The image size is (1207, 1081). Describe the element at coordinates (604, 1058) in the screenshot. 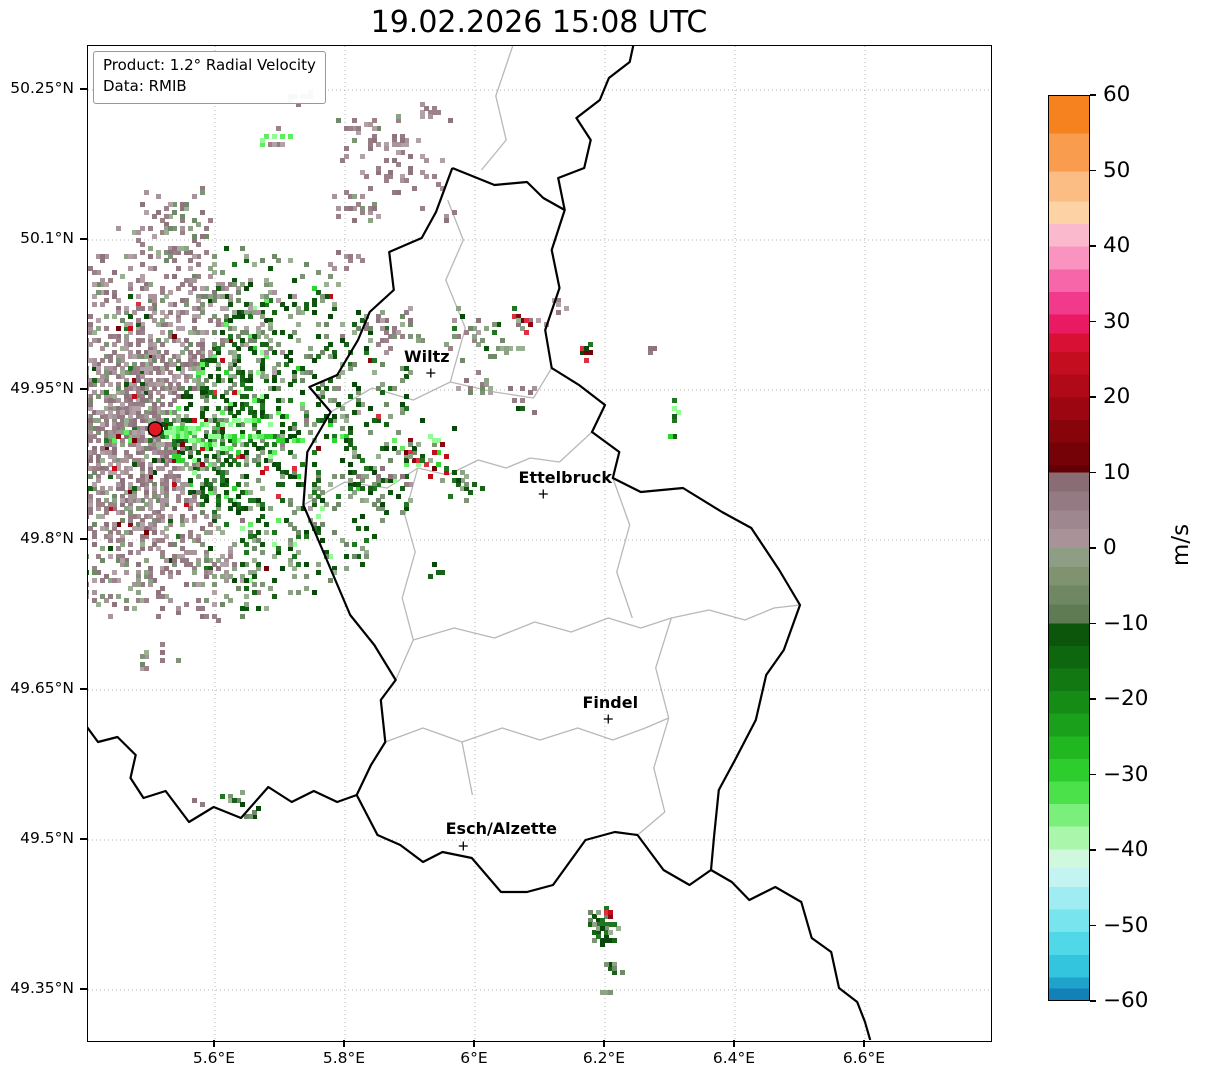

I see `x-tick-label: 6.2°E` at that location.